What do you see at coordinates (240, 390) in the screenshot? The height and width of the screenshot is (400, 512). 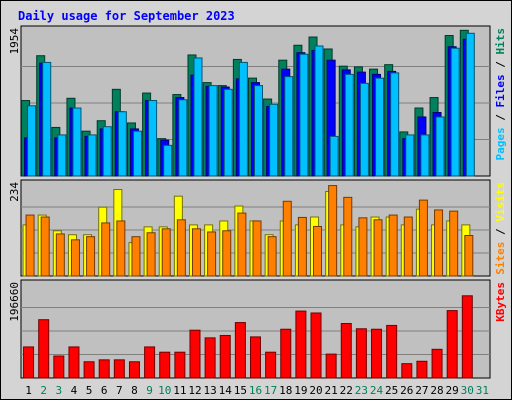 I see `x-tick-label: 15` at bounding box center [240, 390].